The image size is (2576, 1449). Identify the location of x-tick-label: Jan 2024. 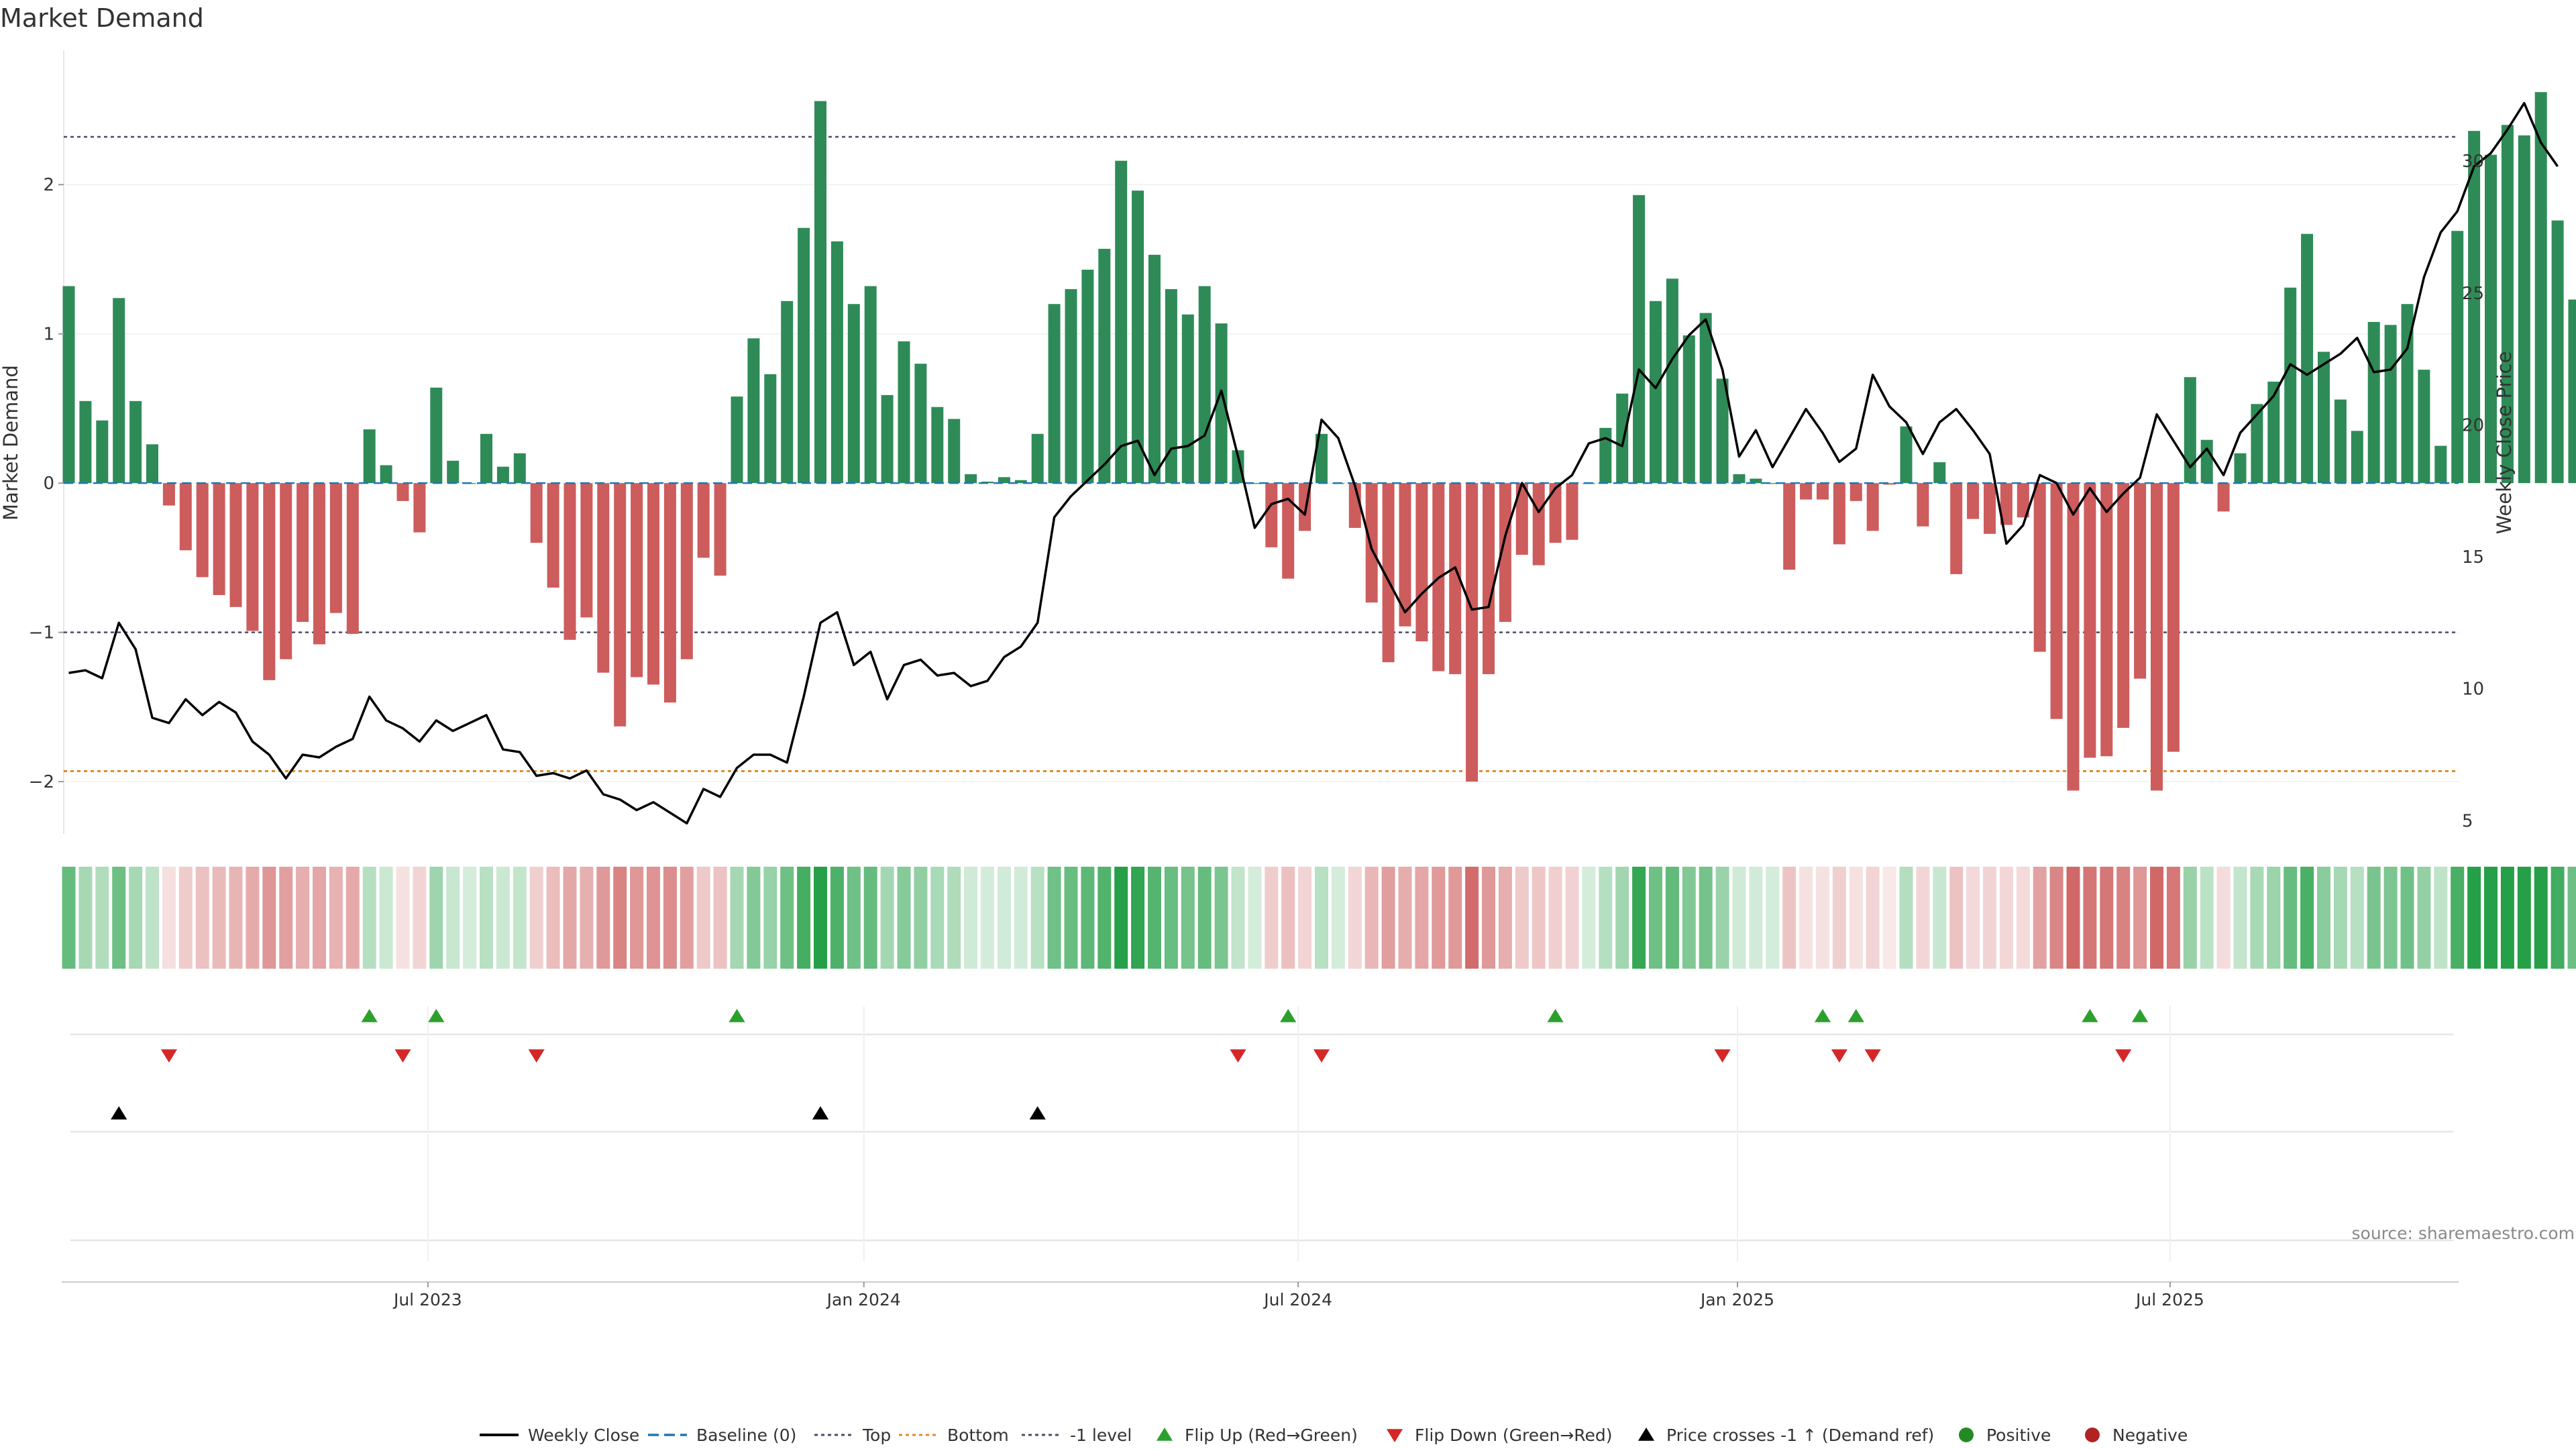
(863, 1299).